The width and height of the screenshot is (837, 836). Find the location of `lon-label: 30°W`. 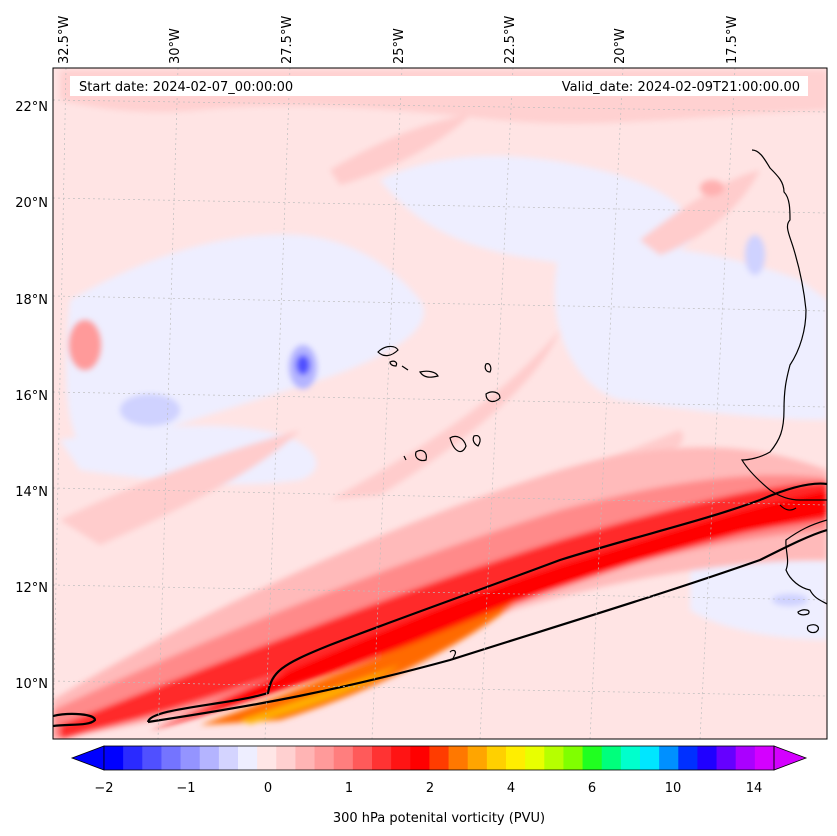

lon-label: 30°W is located at coordinates (175, 46).